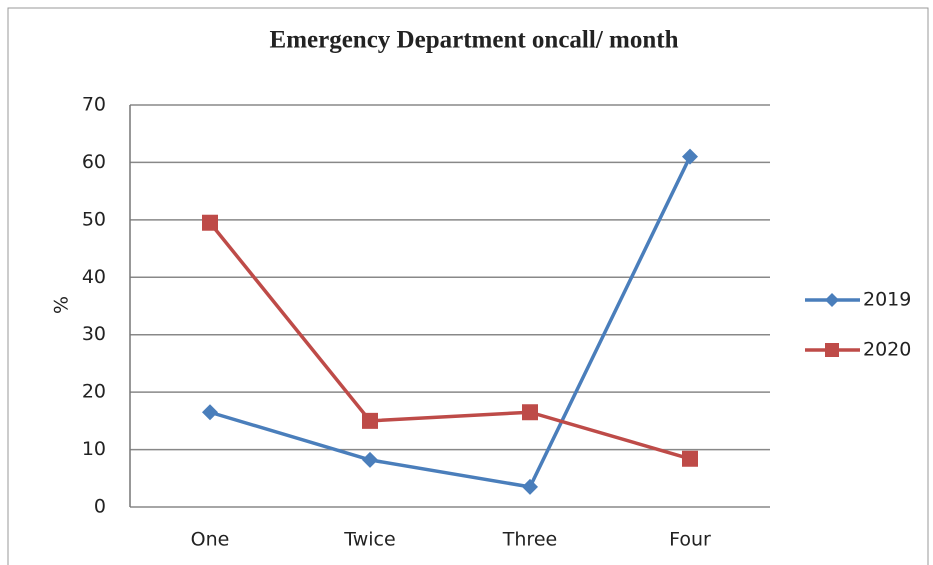 Image resolution: width=933 pixels, height=565 pixels. What do you see at coordinates (100, 507) in the screenshot?
I see `y-tick-label: 0` at bounding box center [100, 507].